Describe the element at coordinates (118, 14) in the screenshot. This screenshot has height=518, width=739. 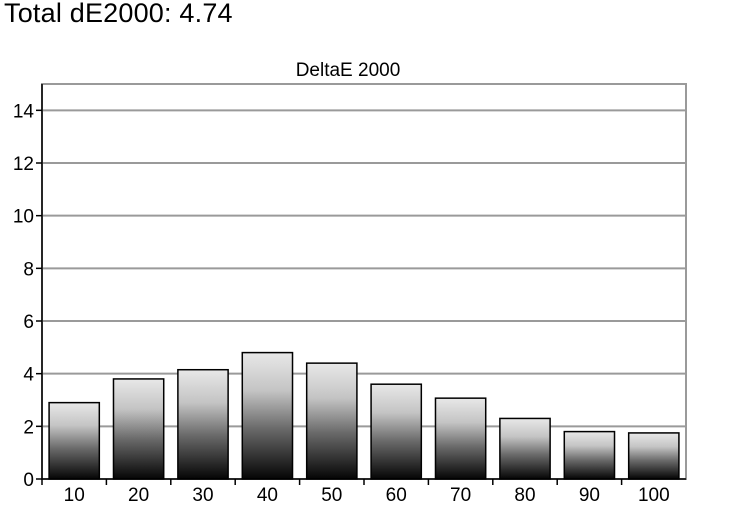
I see `page-title: Total dE2000: 4.74` at that location.